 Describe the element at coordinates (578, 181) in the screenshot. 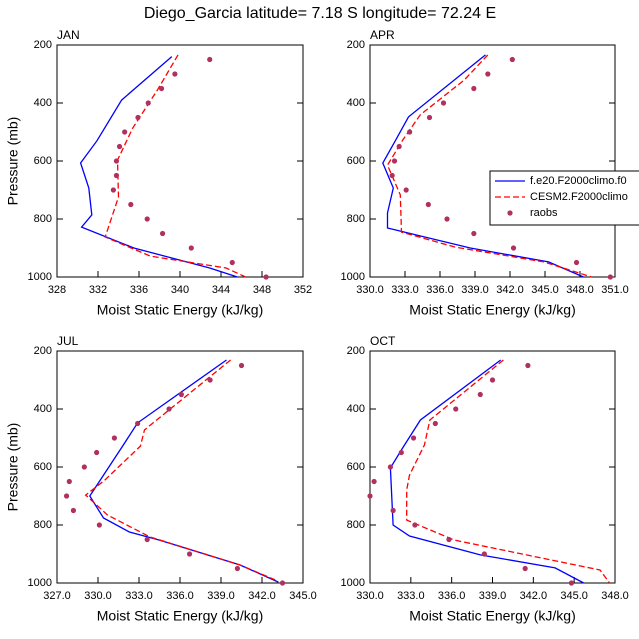

I see `legend-label: f.e20.F2000climo.f0` at that location.